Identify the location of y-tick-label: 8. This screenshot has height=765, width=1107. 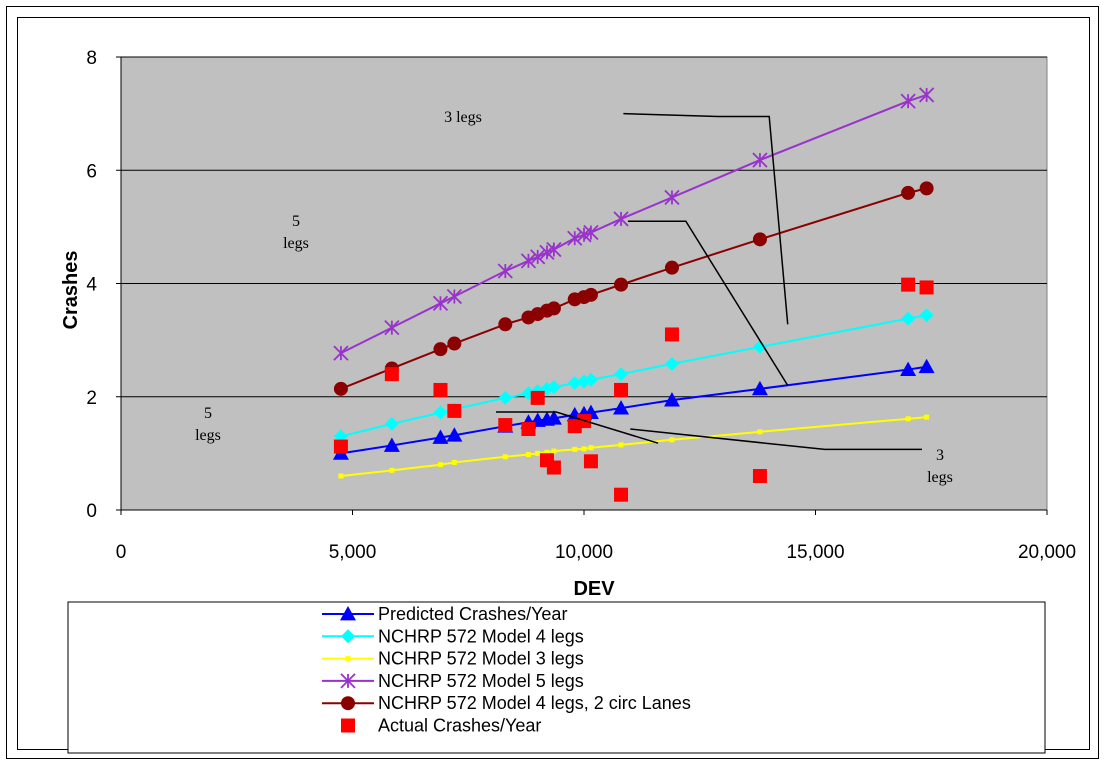
(91, 58).